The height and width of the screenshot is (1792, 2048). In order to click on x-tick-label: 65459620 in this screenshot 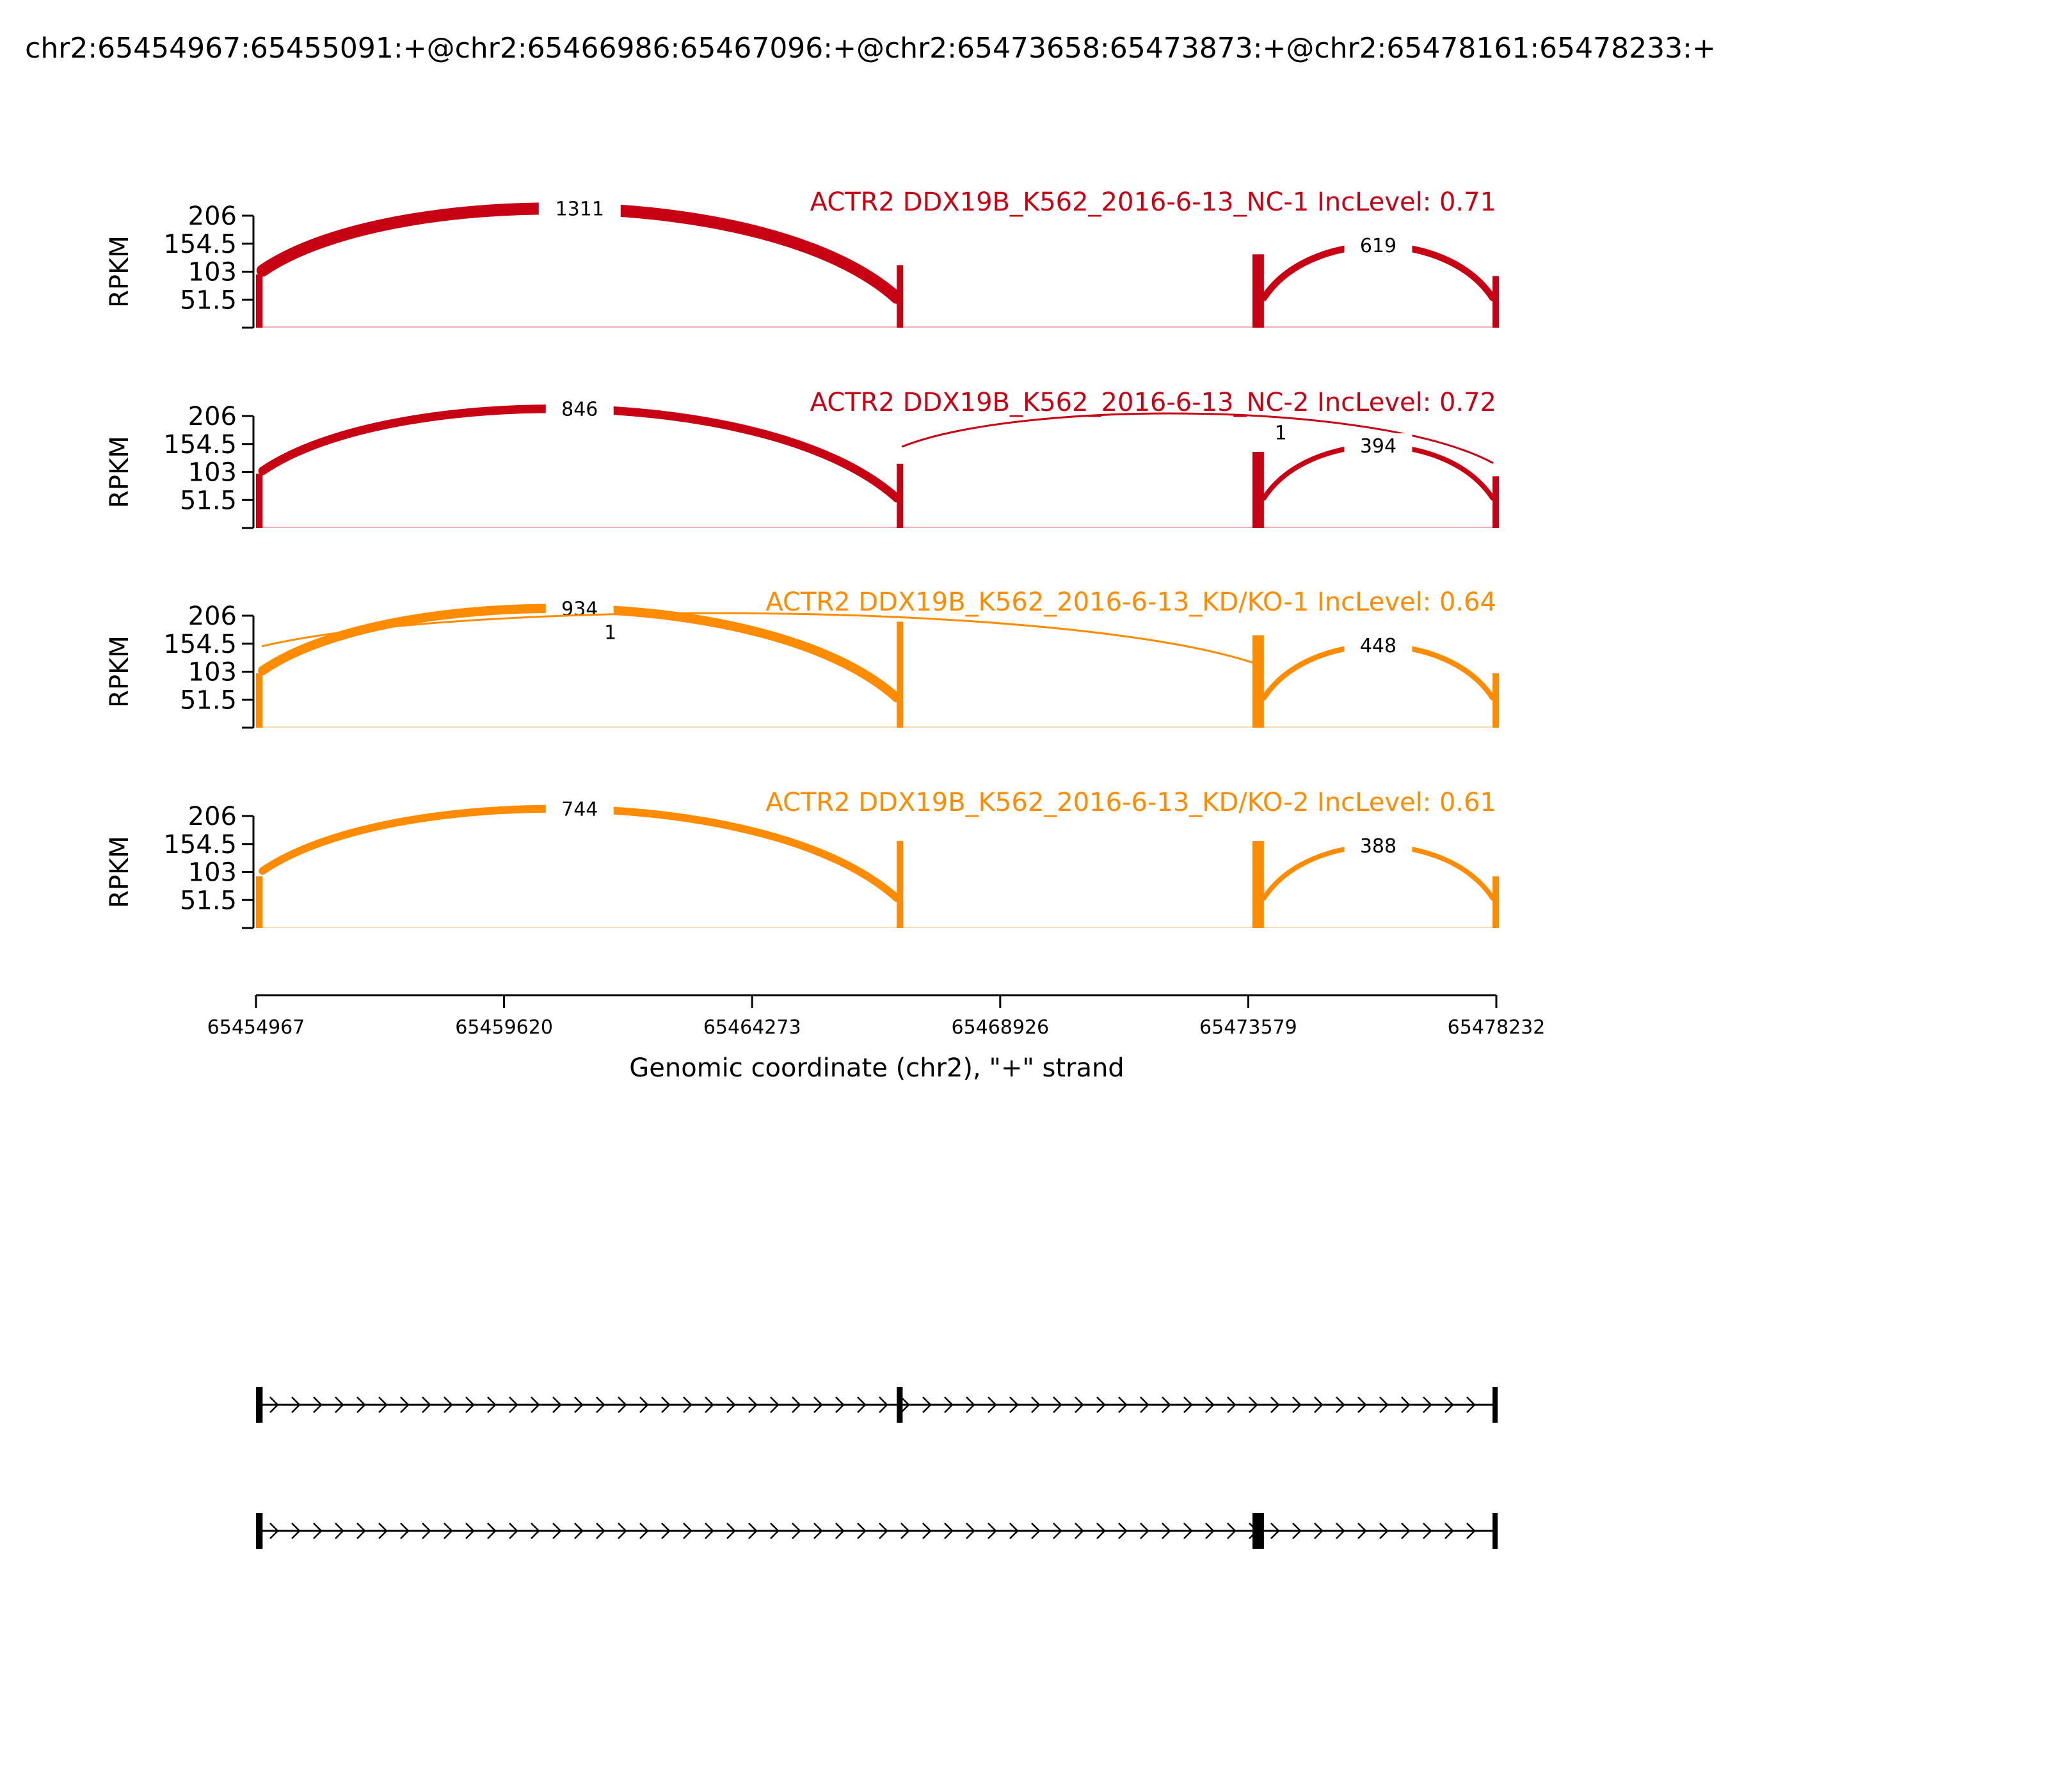, I will do `click(504, 1027)`.